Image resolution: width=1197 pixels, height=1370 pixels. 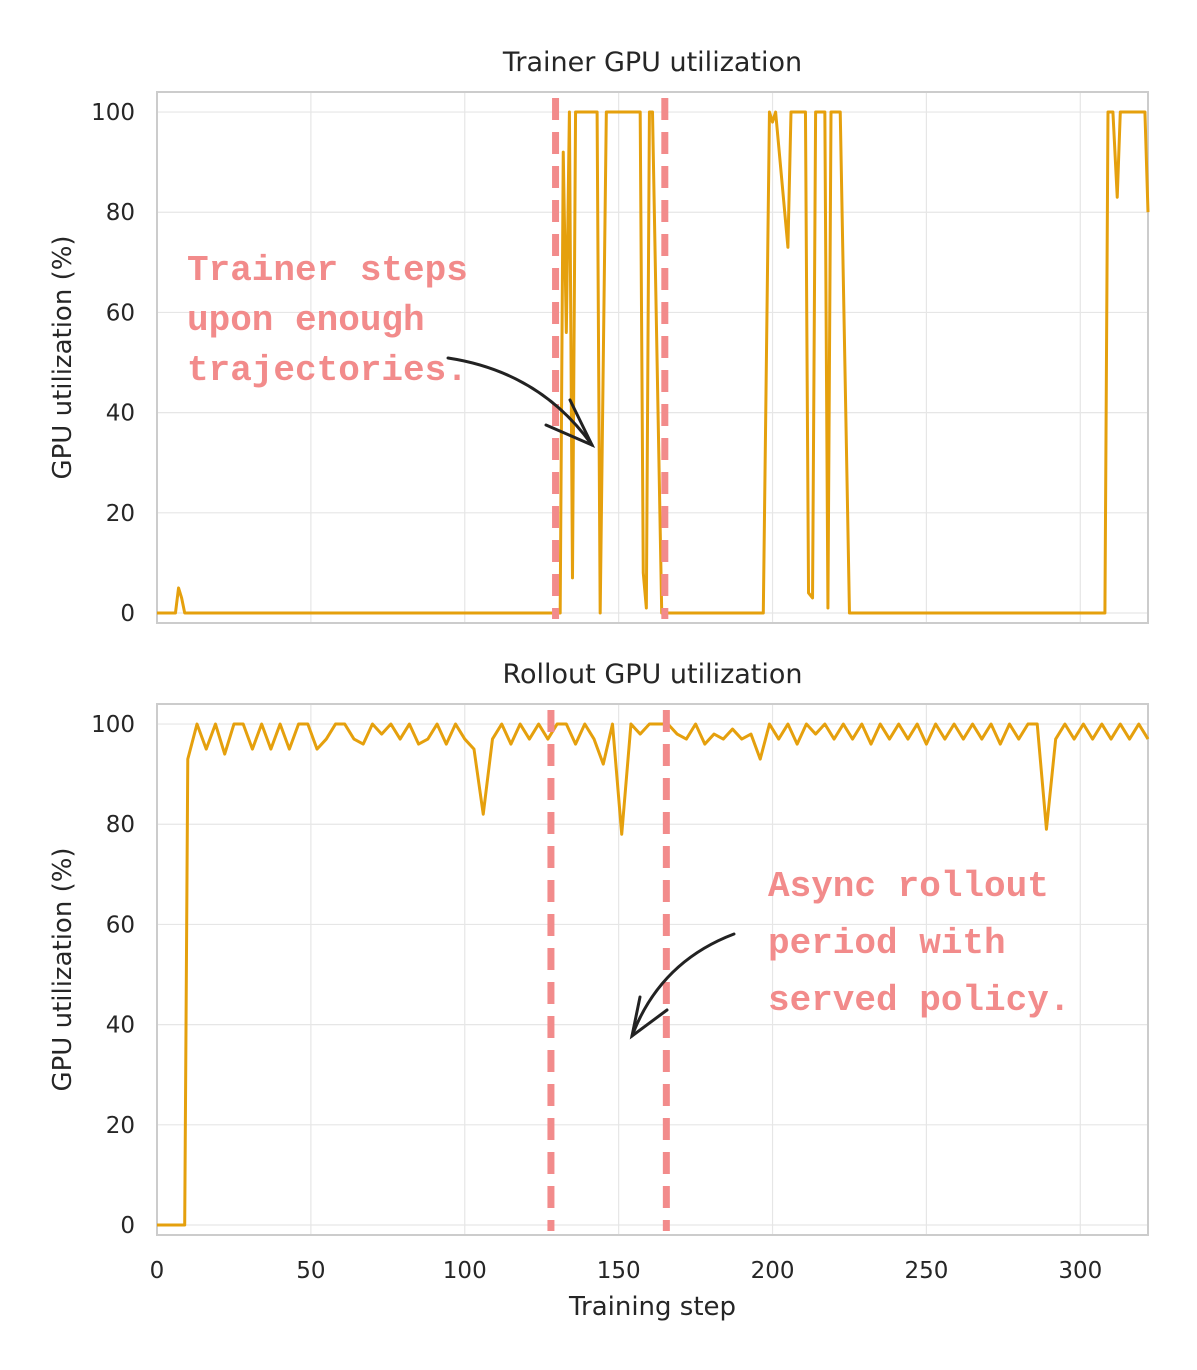 What do you see at coordinates (327, 370) in the screenshot?
I see `annotation: trajectories.` at bounding box center [327, 370].